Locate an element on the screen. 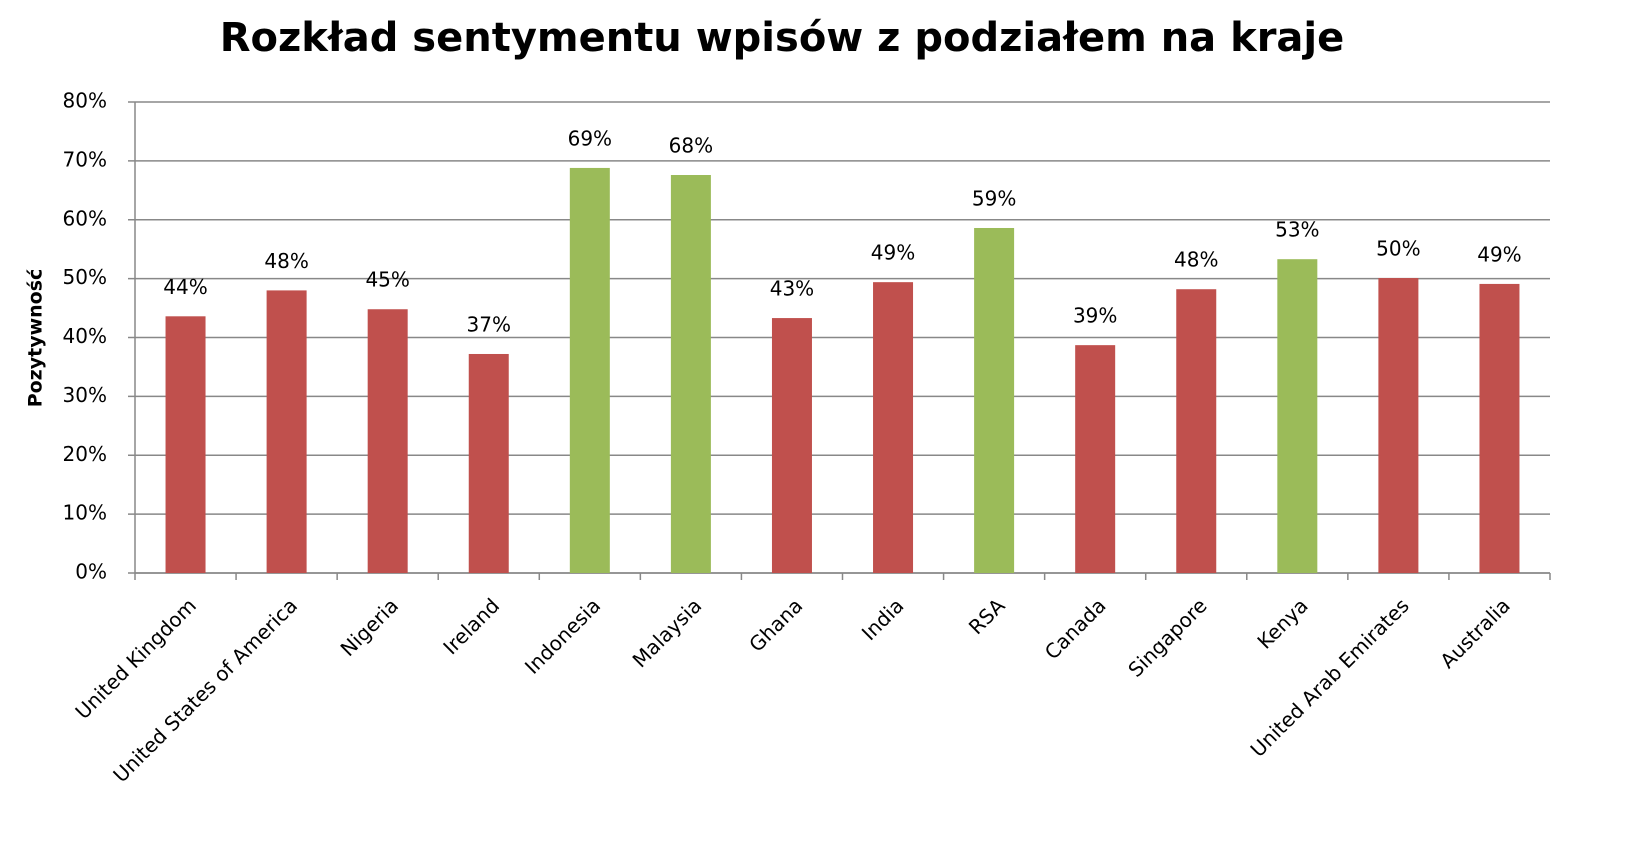 The width and height of the screenshot is (1628, 848). y-tick-label: 70% is located at coordinates (85, 159).